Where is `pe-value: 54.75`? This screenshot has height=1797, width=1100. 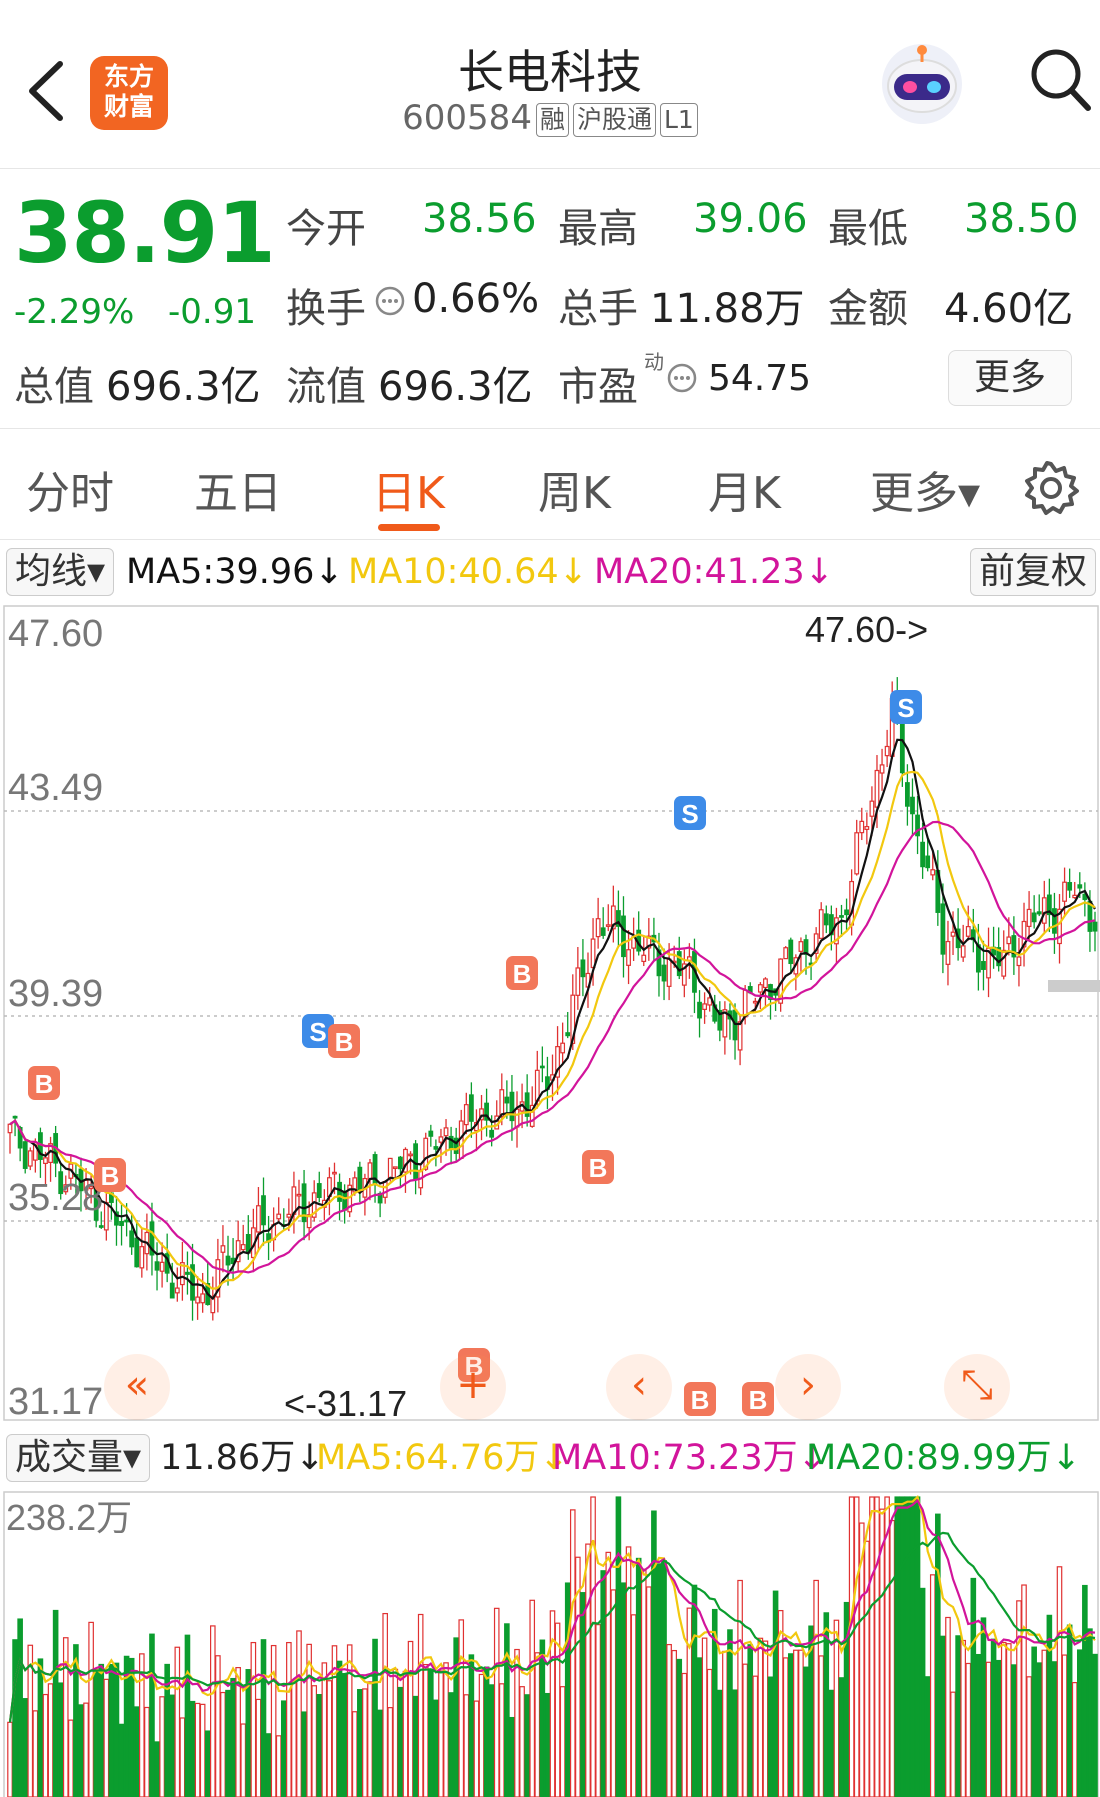 pe-value: 54.75 is located at coordinates (760, 378).